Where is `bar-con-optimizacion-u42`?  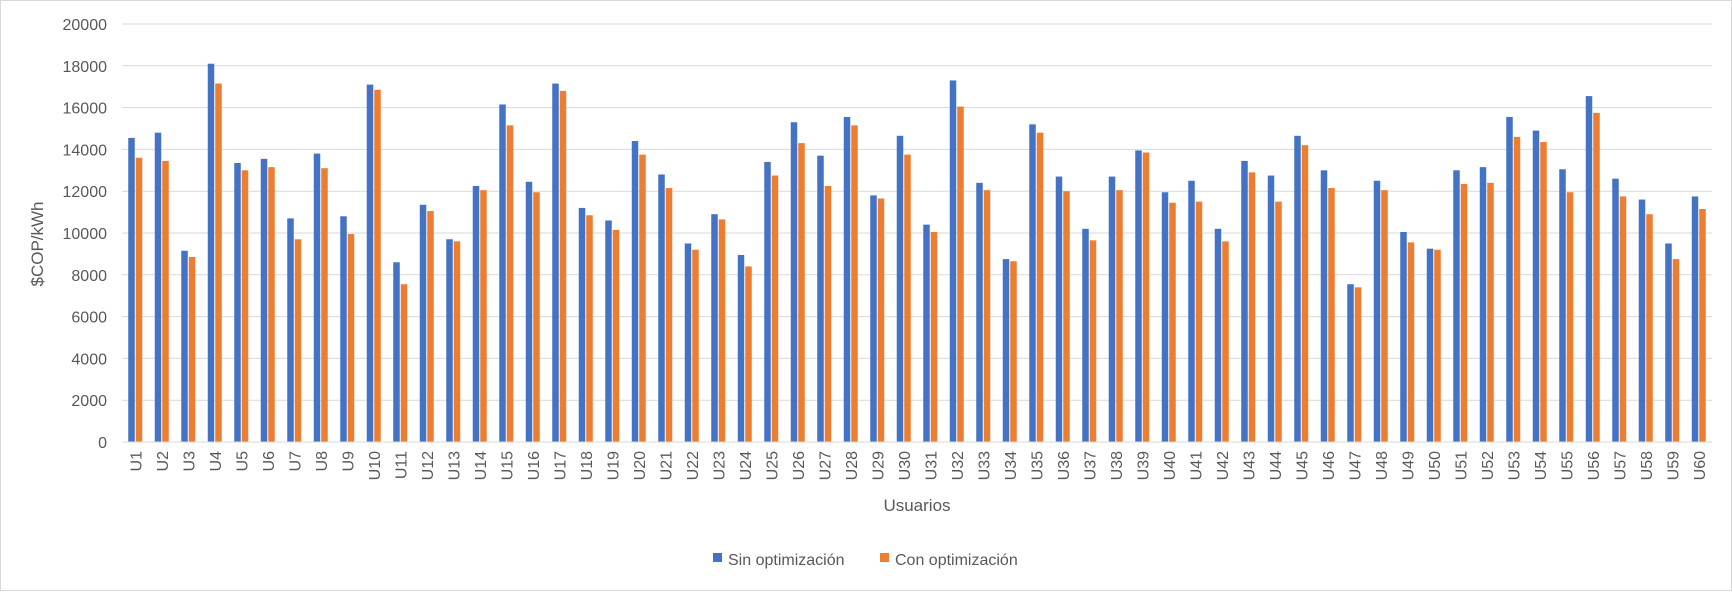
bar-con-optimizacion-u42 is located at coordinates (1225, 341).